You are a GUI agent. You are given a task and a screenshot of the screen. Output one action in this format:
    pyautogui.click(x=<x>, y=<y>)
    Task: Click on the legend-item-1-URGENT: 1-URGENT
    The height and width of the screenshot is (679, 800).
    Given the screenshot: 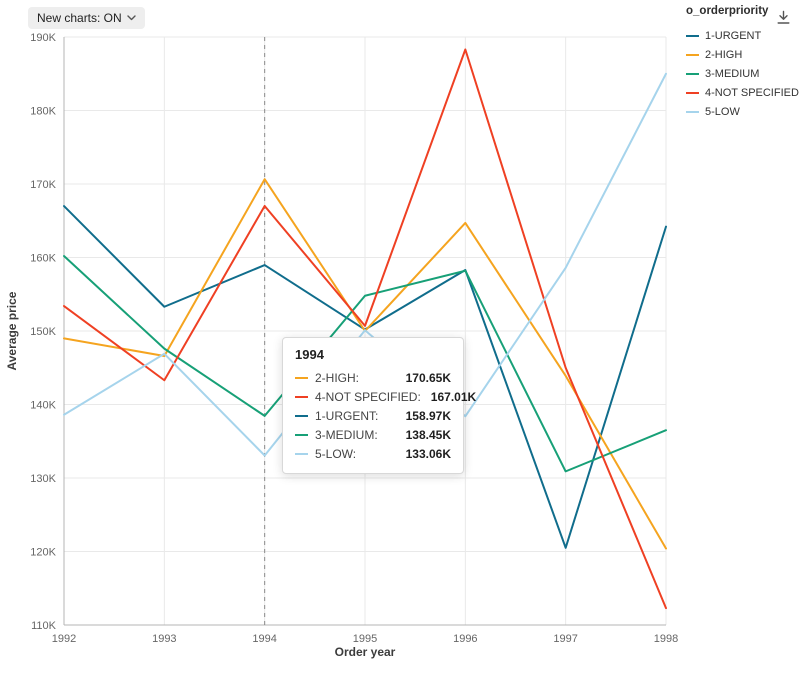 What is the action you would take?
    pyautogui.click(x=742, y=35)
    